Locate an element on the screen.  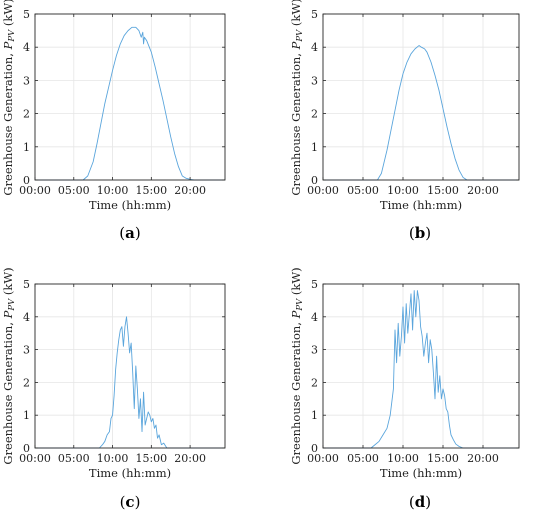
panel-label: (b) is located at coordinates (420, 233).